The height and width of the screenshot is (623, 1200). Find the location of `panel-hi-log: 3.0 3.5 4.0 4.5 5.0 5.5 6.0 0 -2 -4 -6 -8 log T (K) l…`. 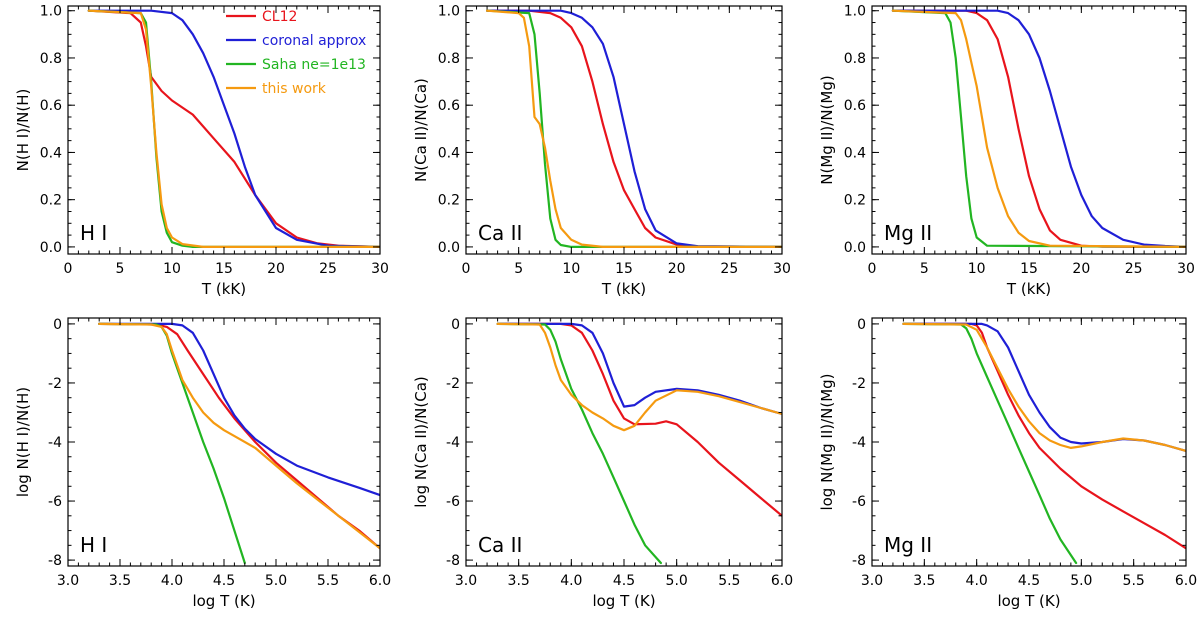

panel-hi-log: 3.0 3.5 4.0 4.5 5.0 5.5 6.0 0 -2 -4 -6 -8 log T (K) l… is located at coordinates (202, 463).